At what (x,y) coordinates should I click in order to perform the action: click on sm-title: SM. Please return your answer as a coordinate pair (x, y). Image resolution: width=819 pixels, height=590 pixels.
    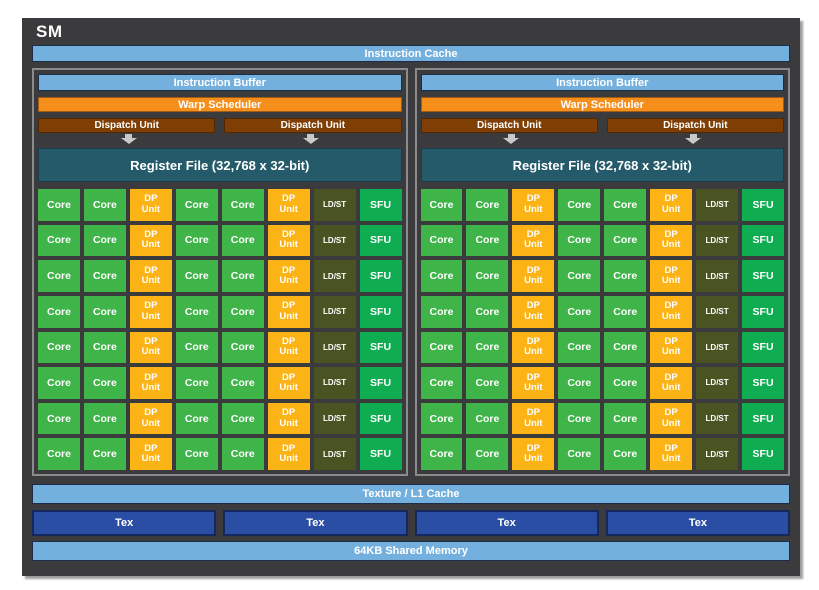
    Looking at the image, I should click on (49, 31).